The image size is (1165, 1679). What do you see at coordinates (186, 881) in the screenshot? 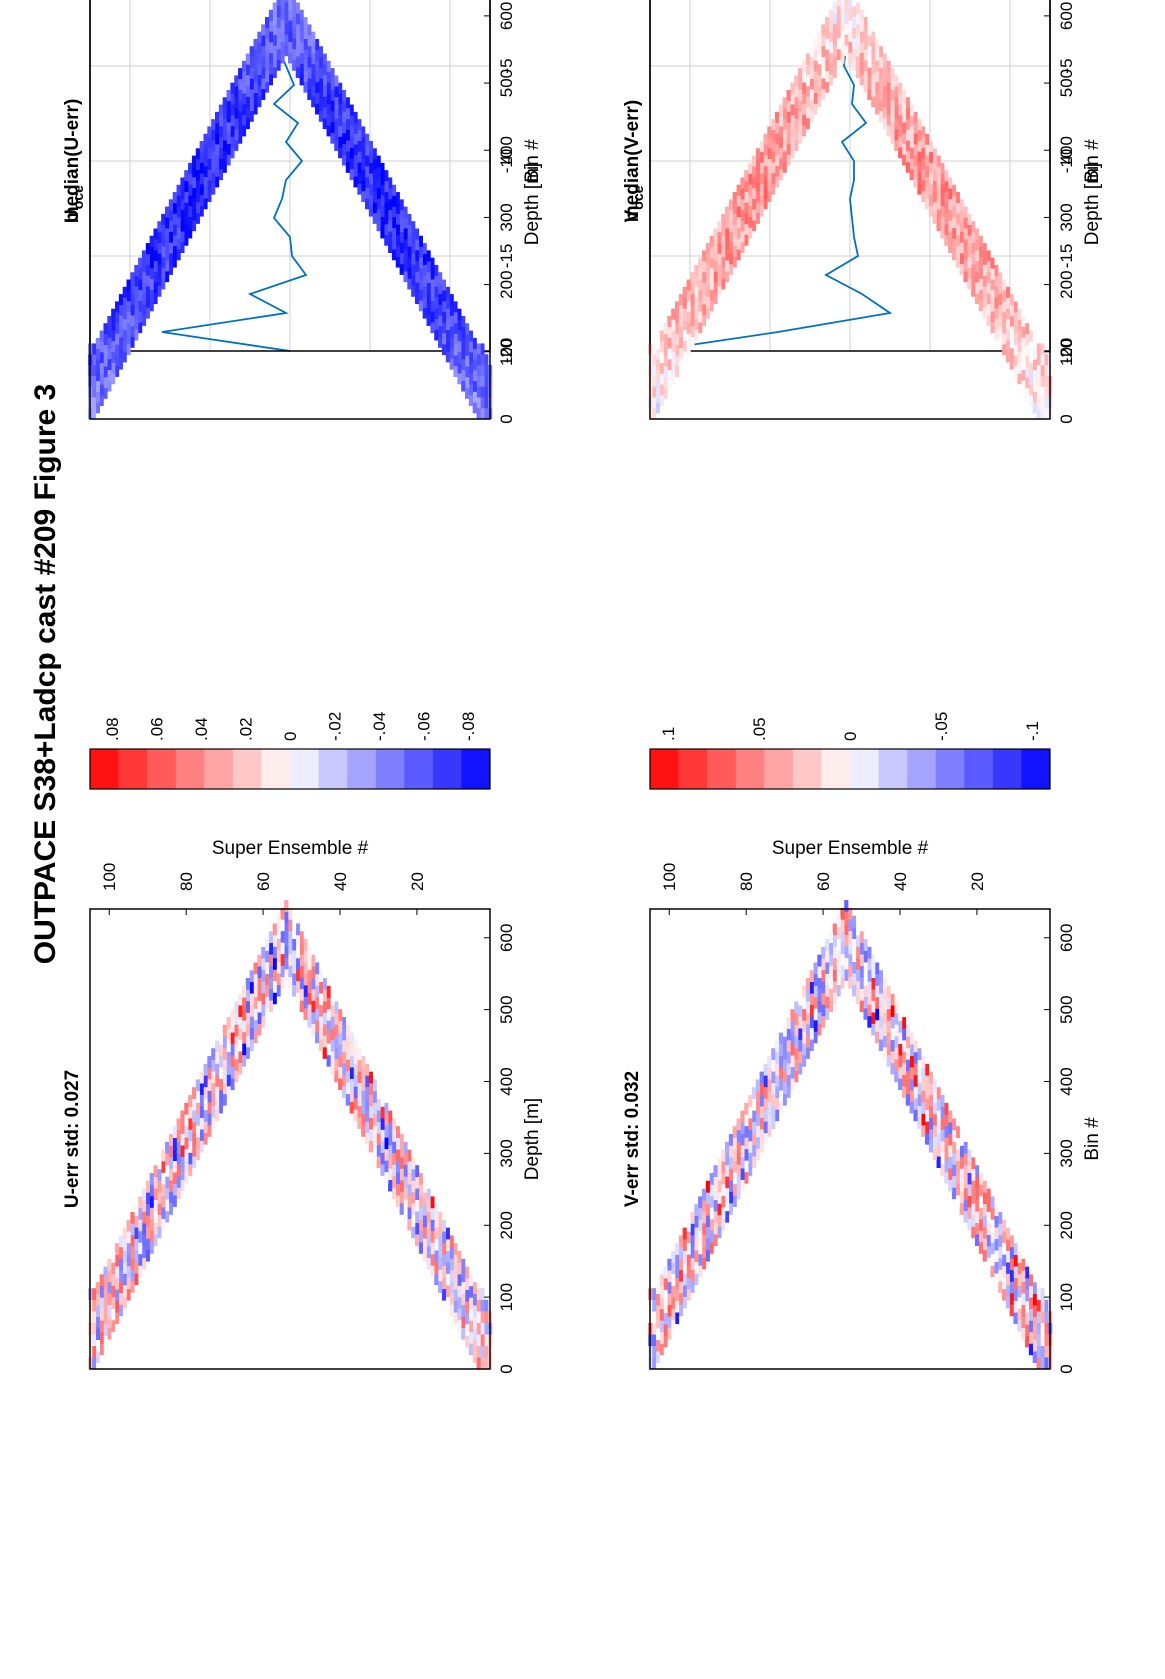
I see `u_err-xtick-3: 80` at bounding box center [186, 881].